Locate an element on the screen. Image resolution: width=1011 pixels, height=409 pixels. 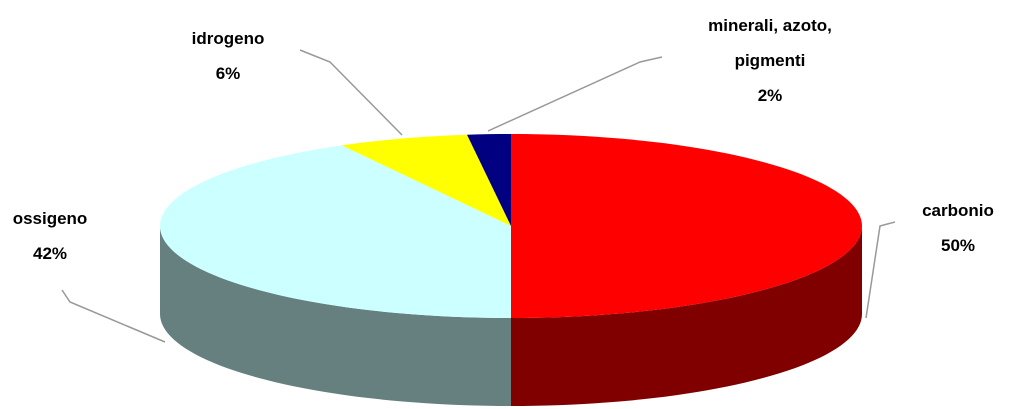
category-label: idrogeno is located at coordinates (228, 38).